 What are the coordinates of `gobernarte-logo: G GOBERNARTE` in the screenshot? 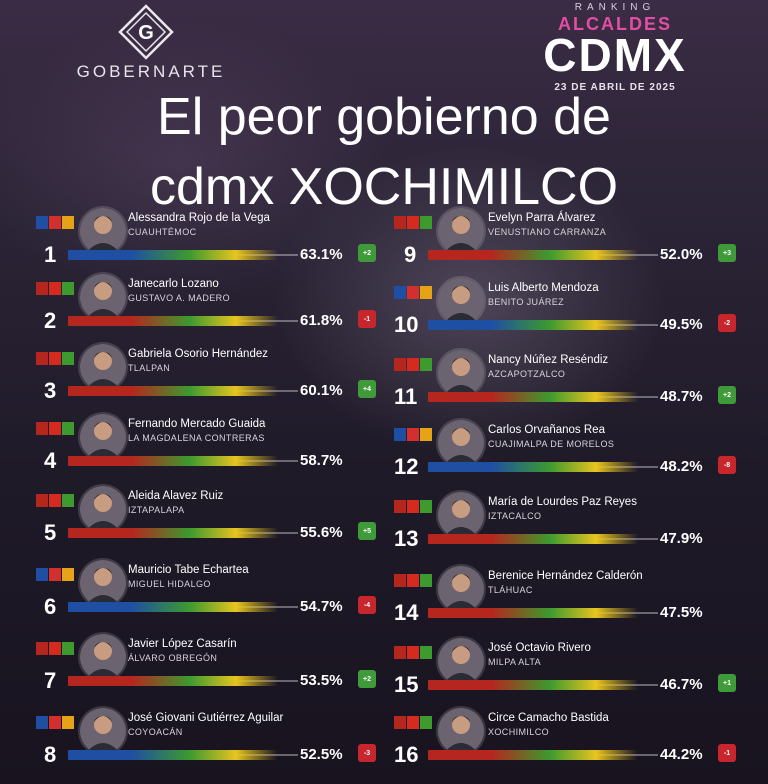 It's located at (151, 42).